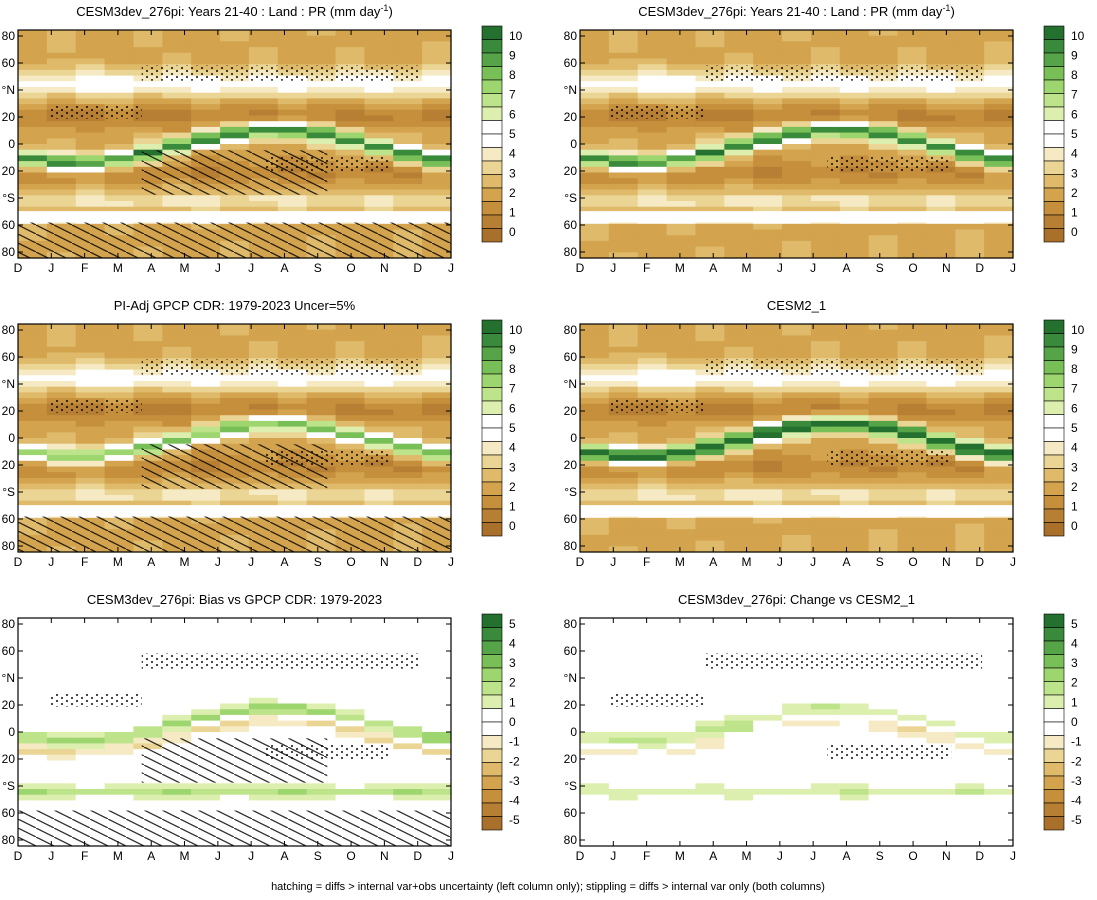  What do you see at coordinates (1074, 663) in the screenshot?
I see `colorbar-label: 3` at bounding box center [1074, 663].